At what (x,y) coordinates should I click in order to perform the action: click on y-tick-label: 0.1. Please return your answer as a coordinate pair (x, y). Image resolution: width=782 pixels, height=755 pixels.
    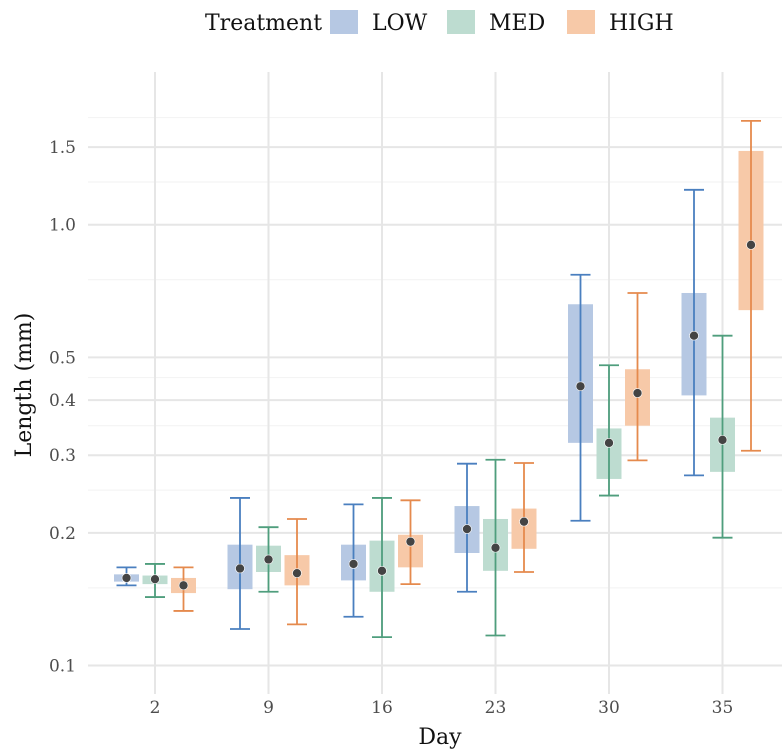
    Looking at the image, I should click on (62, 667).